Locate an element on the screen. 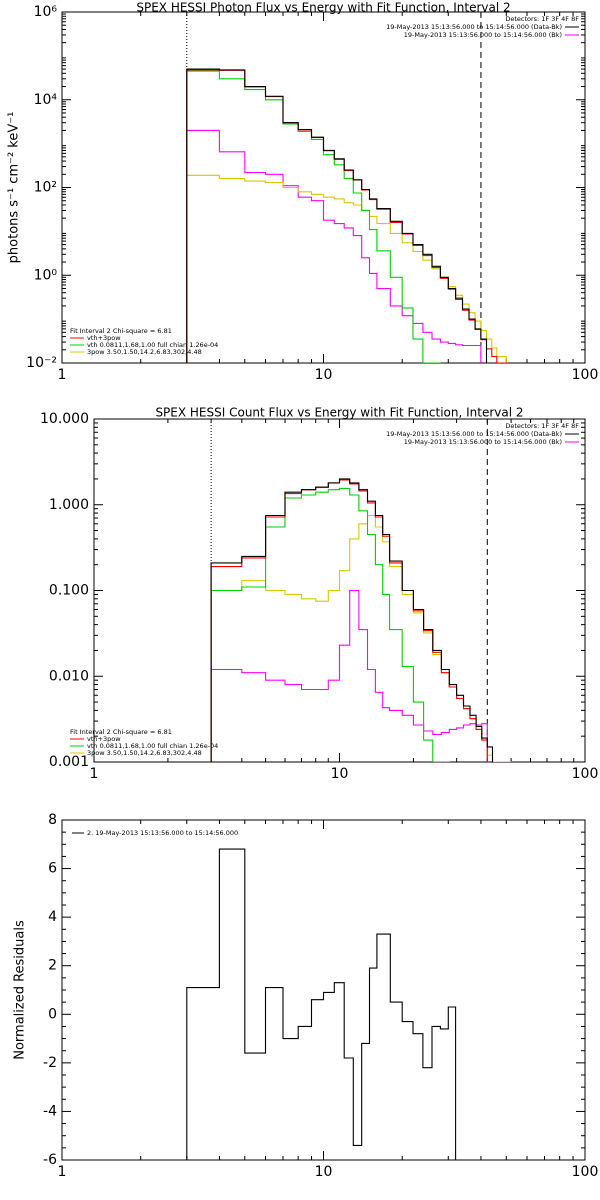  series-vth-3pow-line is located at coordinates (346, 216).